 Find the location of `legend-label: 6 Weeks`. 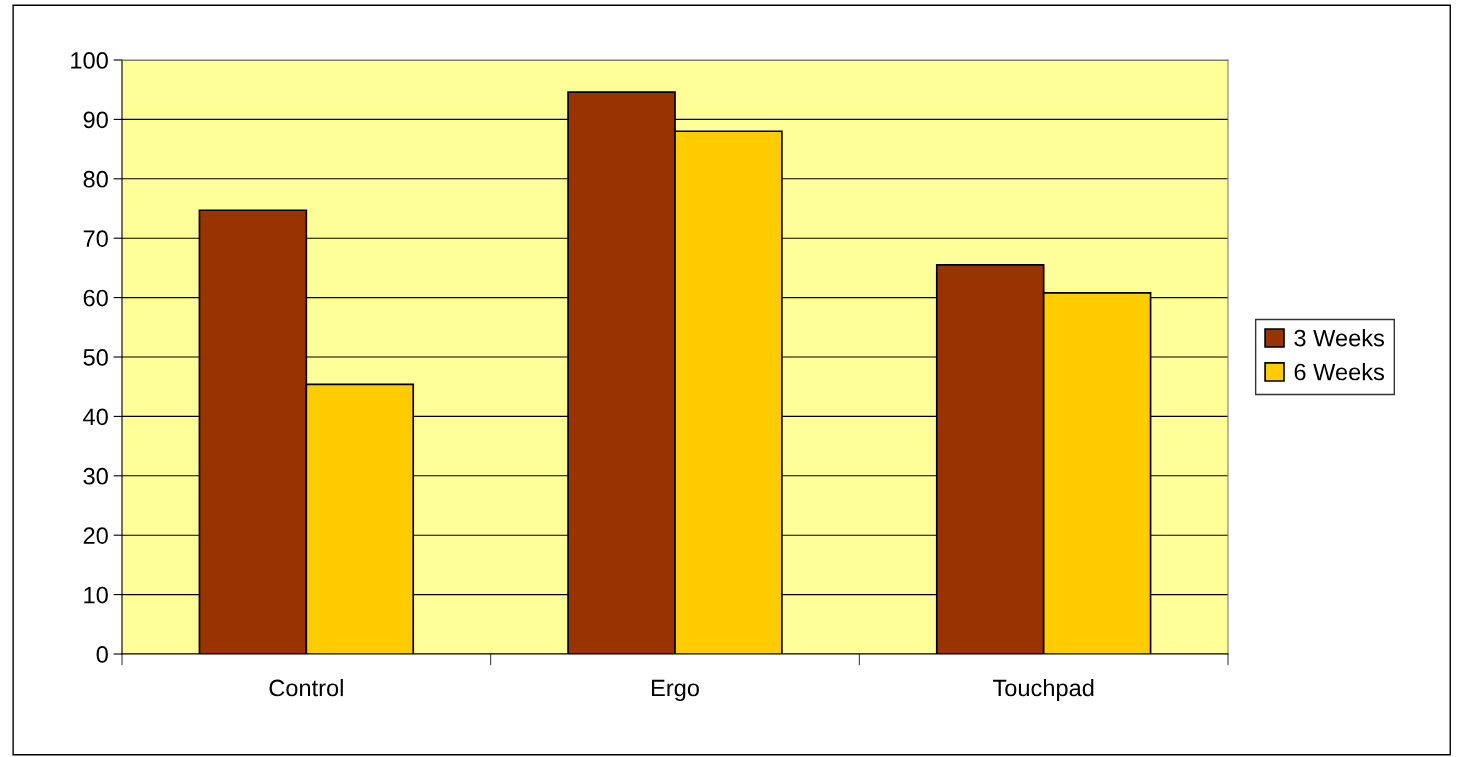

legend-label: 6 Weeks is located at coordinates (1339, 372).